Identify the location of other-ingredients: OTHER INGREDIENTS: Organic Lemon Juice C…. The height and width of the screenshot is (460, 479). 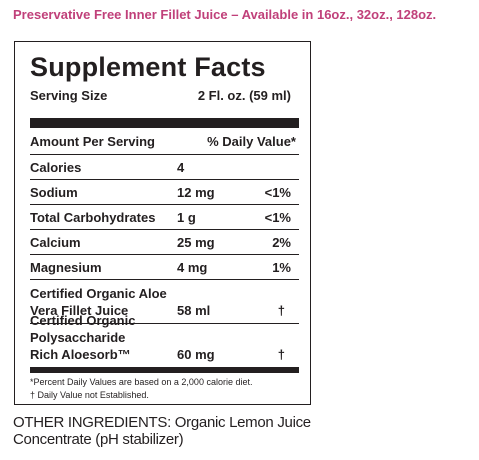
(162, 431).